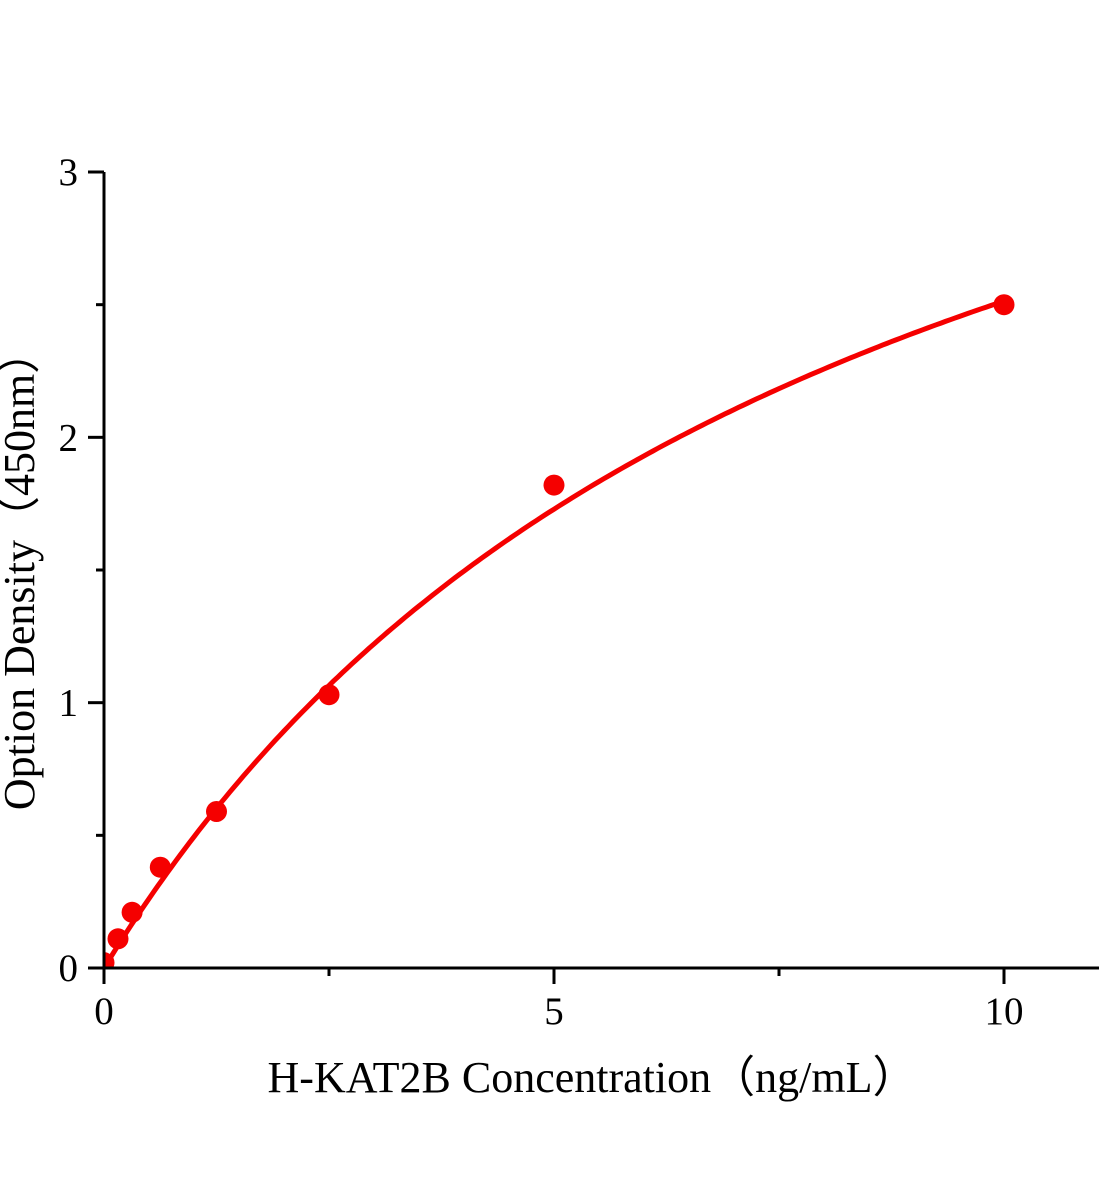 The height and width of the screenshot is (1200, 1104). I want to click on y-tick-label: 1, so click(69, 703).